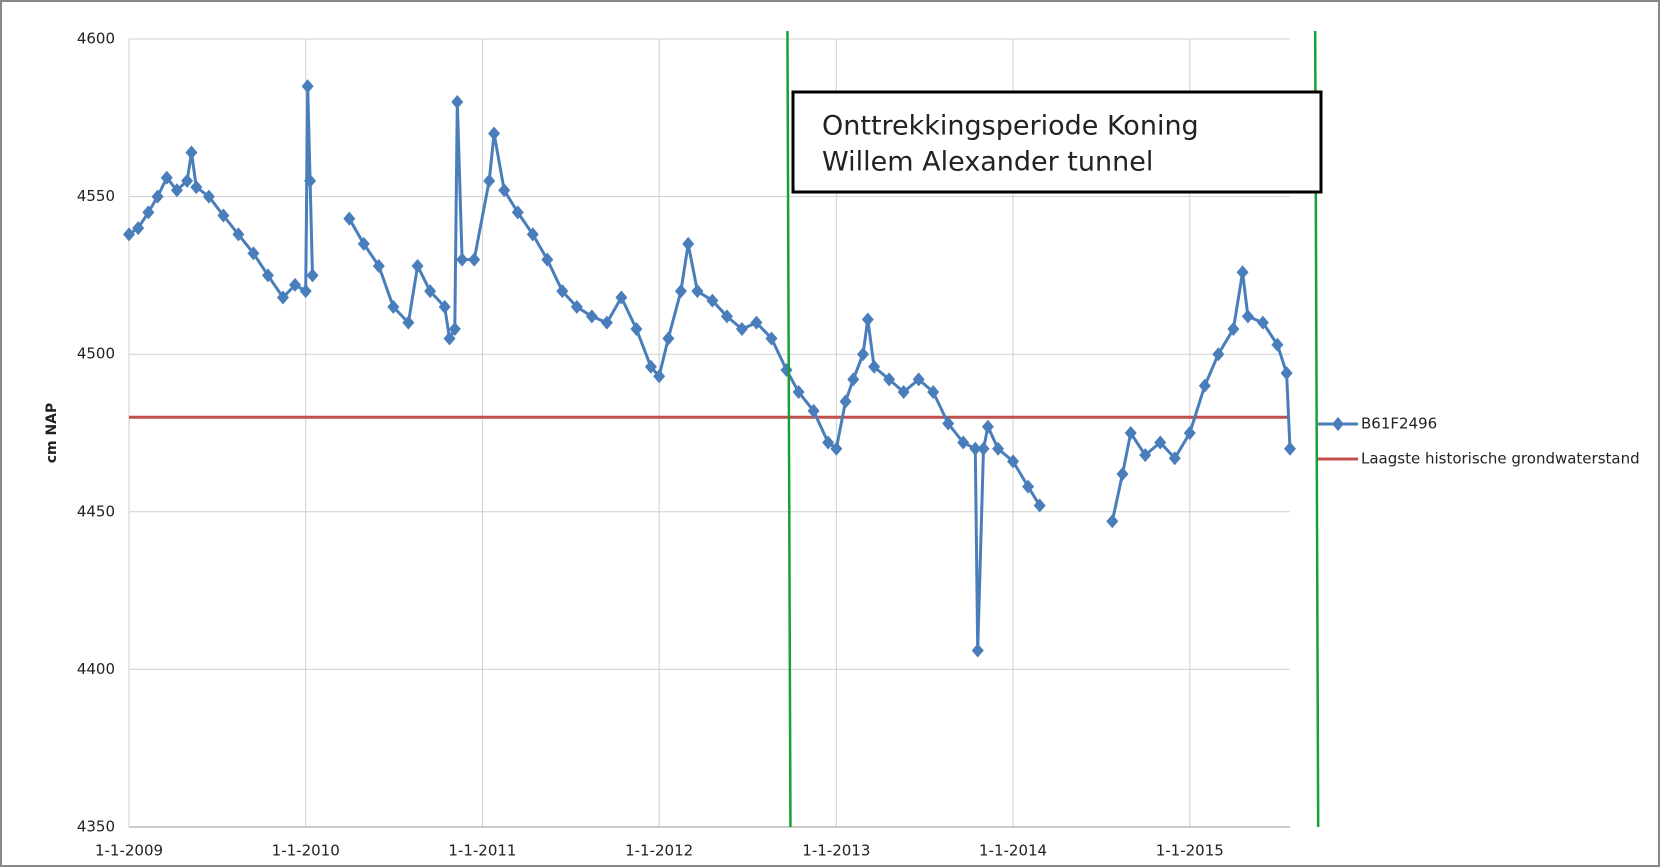 The width and height of the screenshot is (1660, 867). What do you see at coordinates (1399, 424) in the screenshot?
I see `legend-label: B61F2496` at bounding box center [1399, 424].